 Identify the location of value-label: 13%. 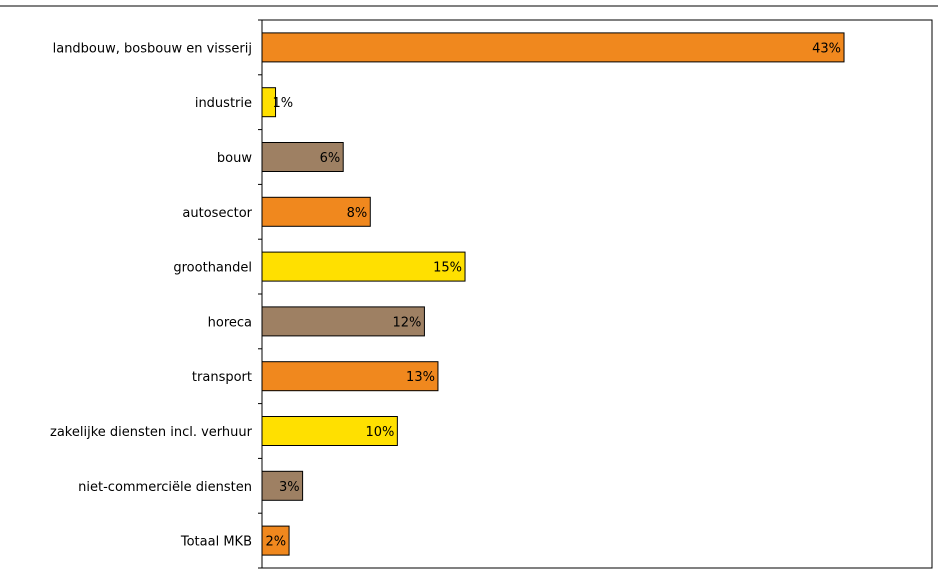
(420, 377).